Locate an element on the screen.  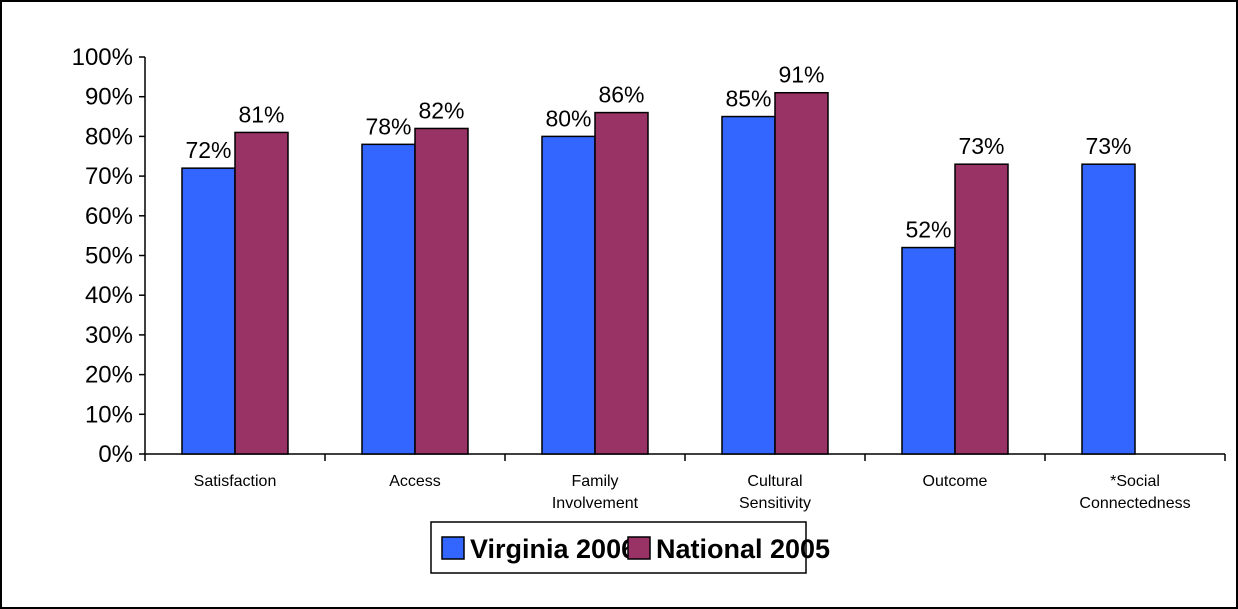
x-category-label: Outcome is located at coordinates (955, 481).